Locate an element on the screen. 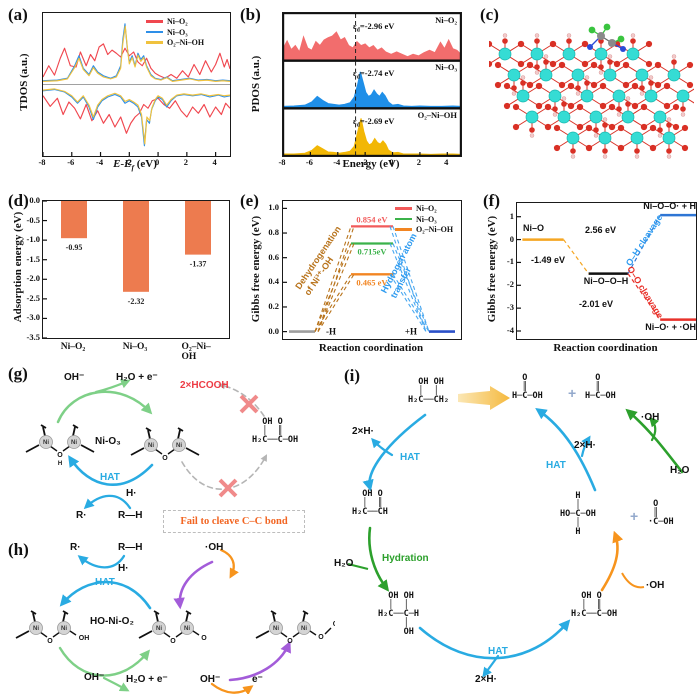  water-label-right: H₂O is located at coordinates (680, 470).